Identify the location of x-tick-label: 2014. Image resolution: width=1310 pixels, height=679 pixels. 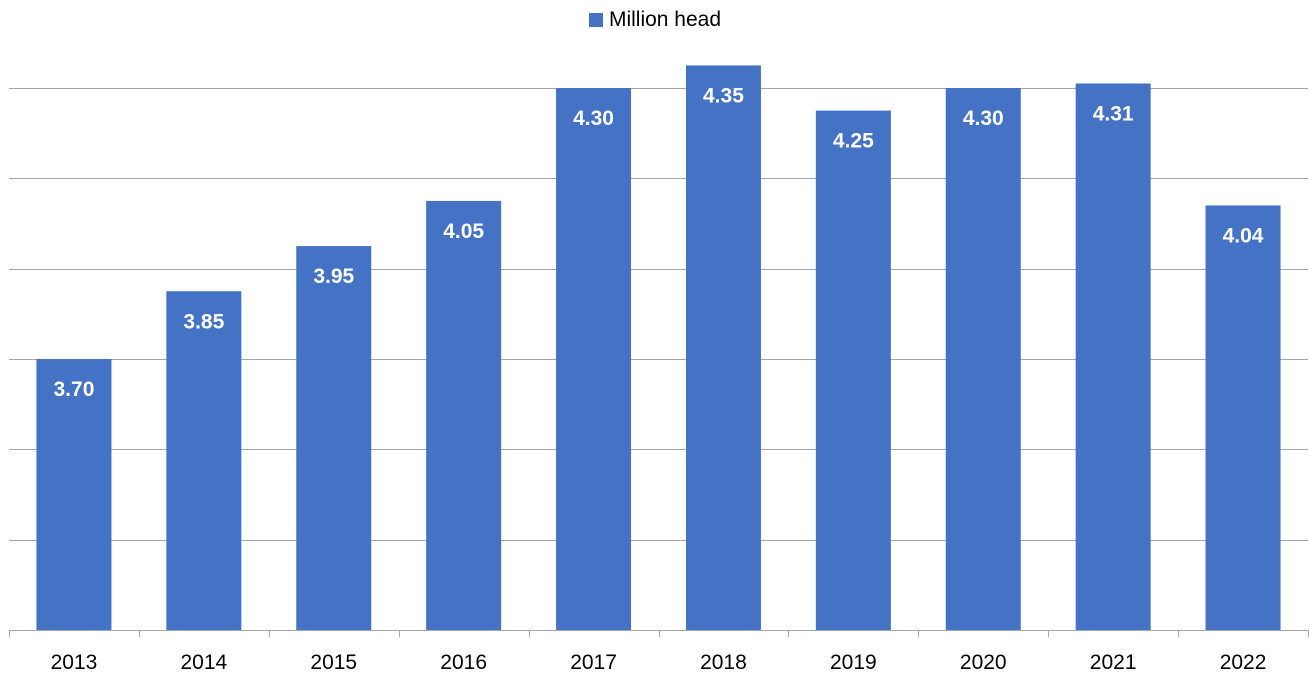
(203, 662).